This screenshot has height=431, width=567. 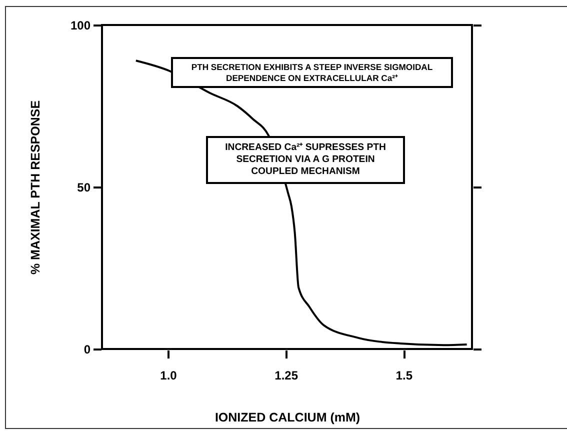 I want to click on x-tick-label: 1.25, so click(x=286, y=375).